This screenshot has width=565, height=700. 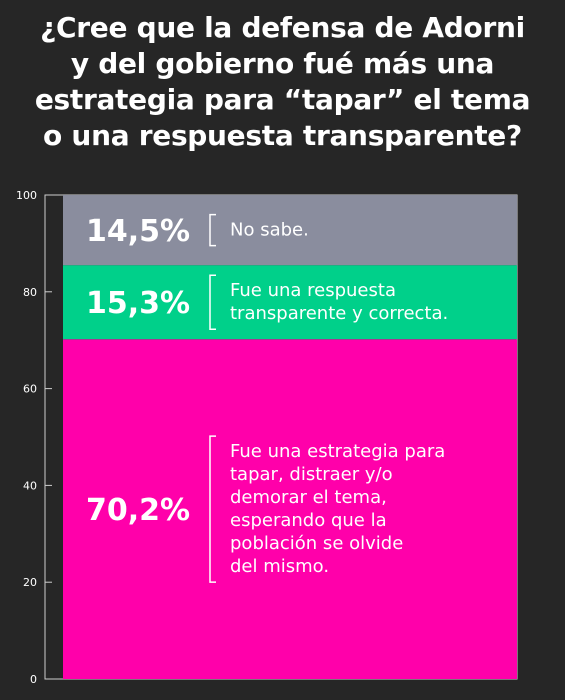 I want to click on segment-description-line: esperando que la, so click(x=308, y=520).